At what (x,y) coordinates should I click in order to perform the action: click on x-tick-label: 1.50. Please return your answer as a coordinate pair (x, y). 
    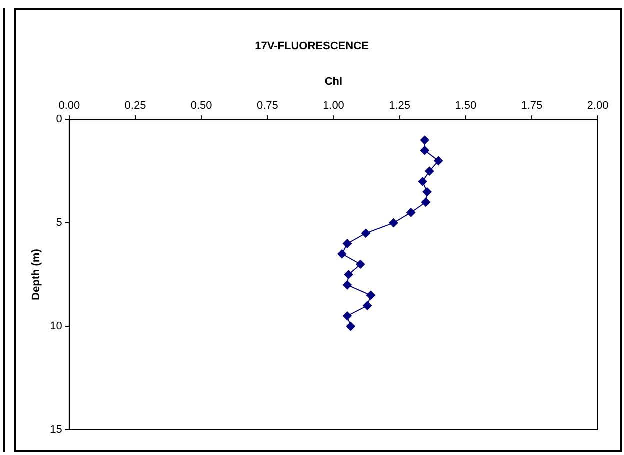
    Looking at the image, I should click on (466, 106).